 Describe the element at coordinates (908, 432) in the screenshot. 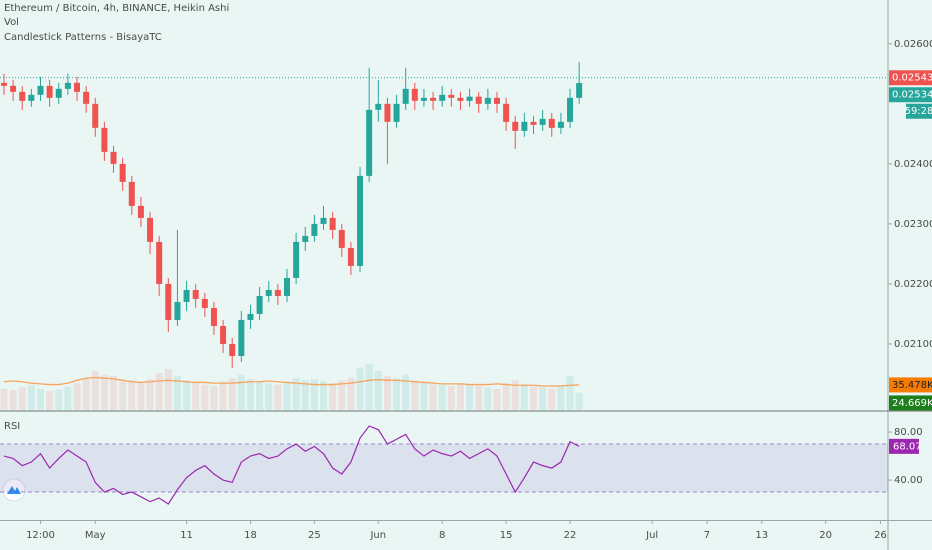

I see `rsi-y-tick-label: 80.00` at that location.